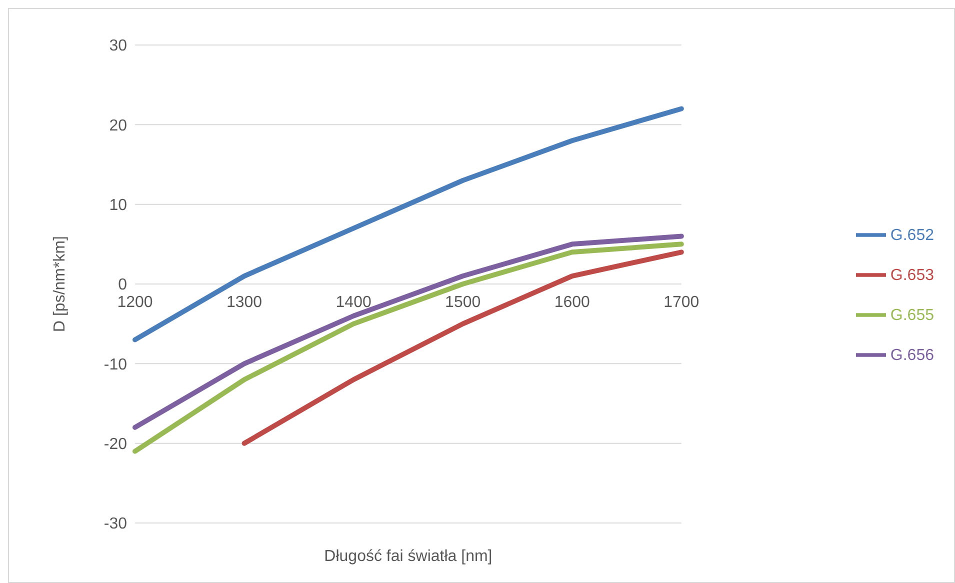  What do you see at coordinates (135, 302) in the screenshot?
I see `x-tick-label: 1200` at bounding box center [135, 302].